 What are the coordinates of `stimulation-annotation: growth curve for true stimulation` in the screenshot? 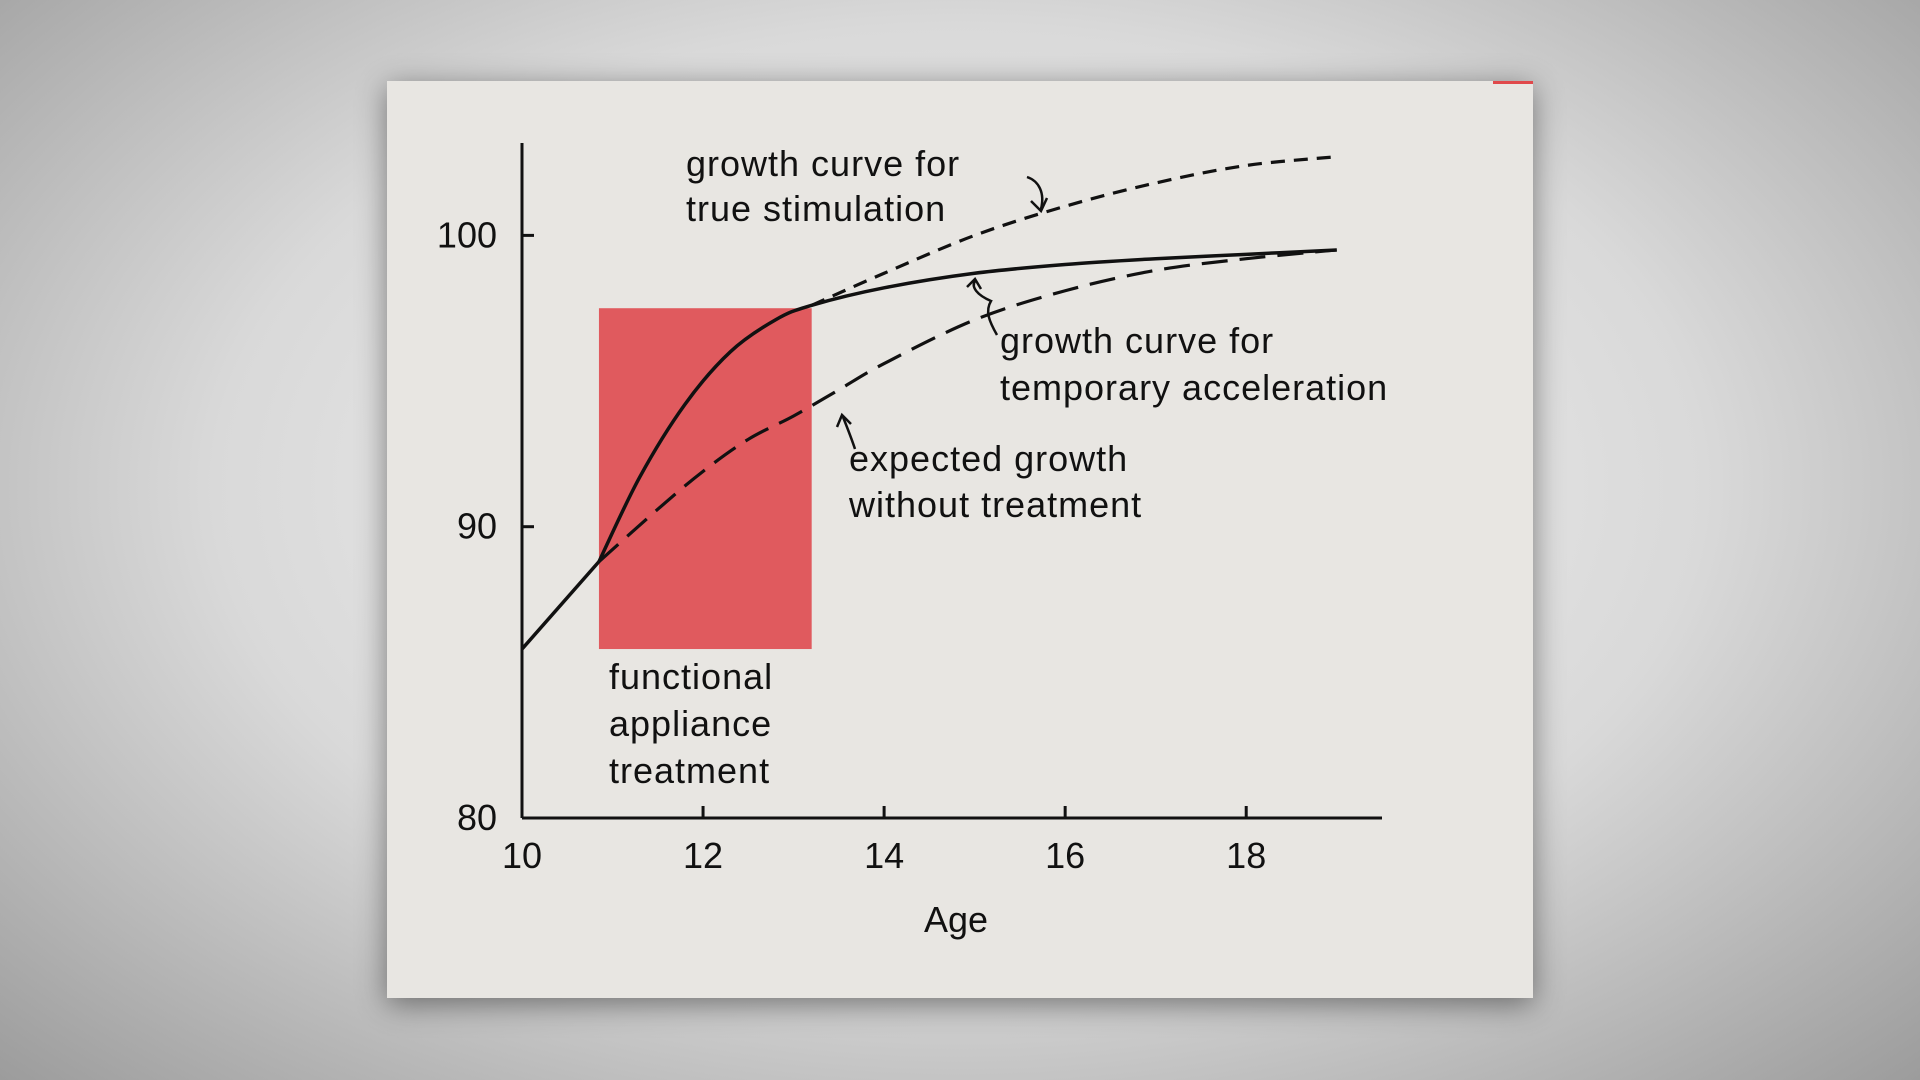 It's located at (828, 186).